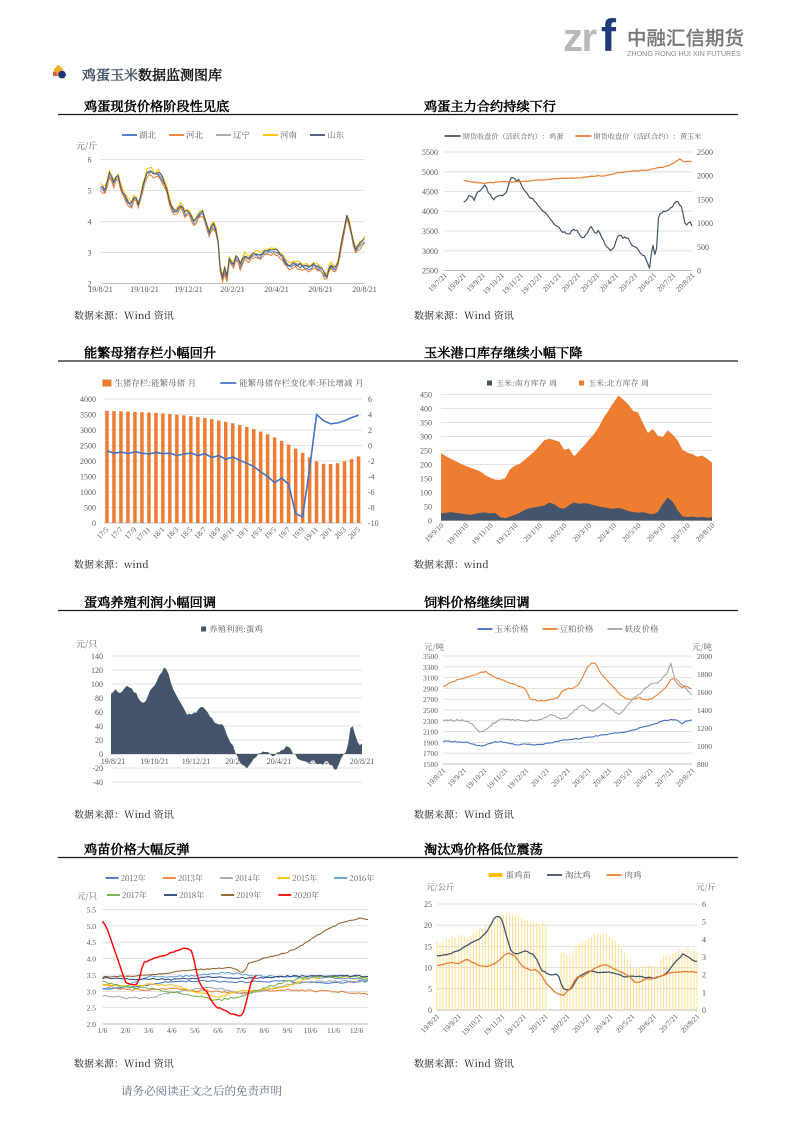  Describe the element at coordinates (92, 1008) in the screenshot. I see `svg-text: 2.5` at that location.